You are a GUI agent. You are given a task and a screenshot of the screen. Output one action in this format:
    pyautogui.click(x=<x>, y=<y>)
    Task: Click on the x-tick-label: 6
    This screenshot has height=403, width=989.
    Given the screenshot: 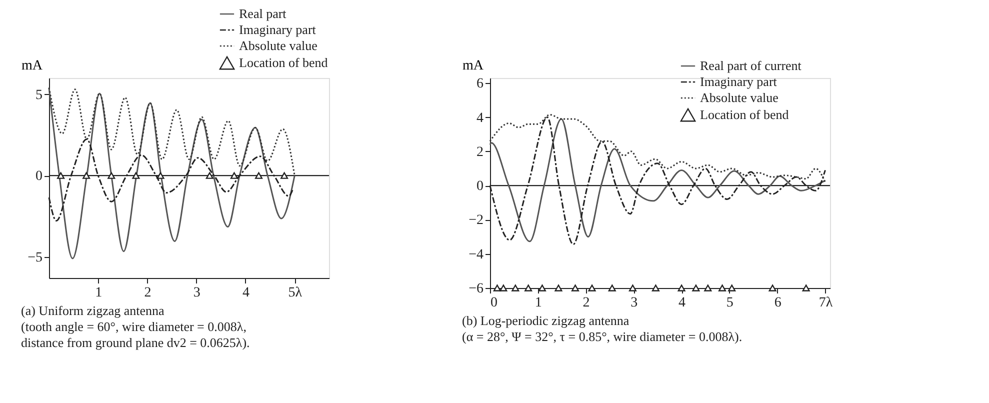 What is the action you would take?
    pyautogui.click(x=778, y=303)
    